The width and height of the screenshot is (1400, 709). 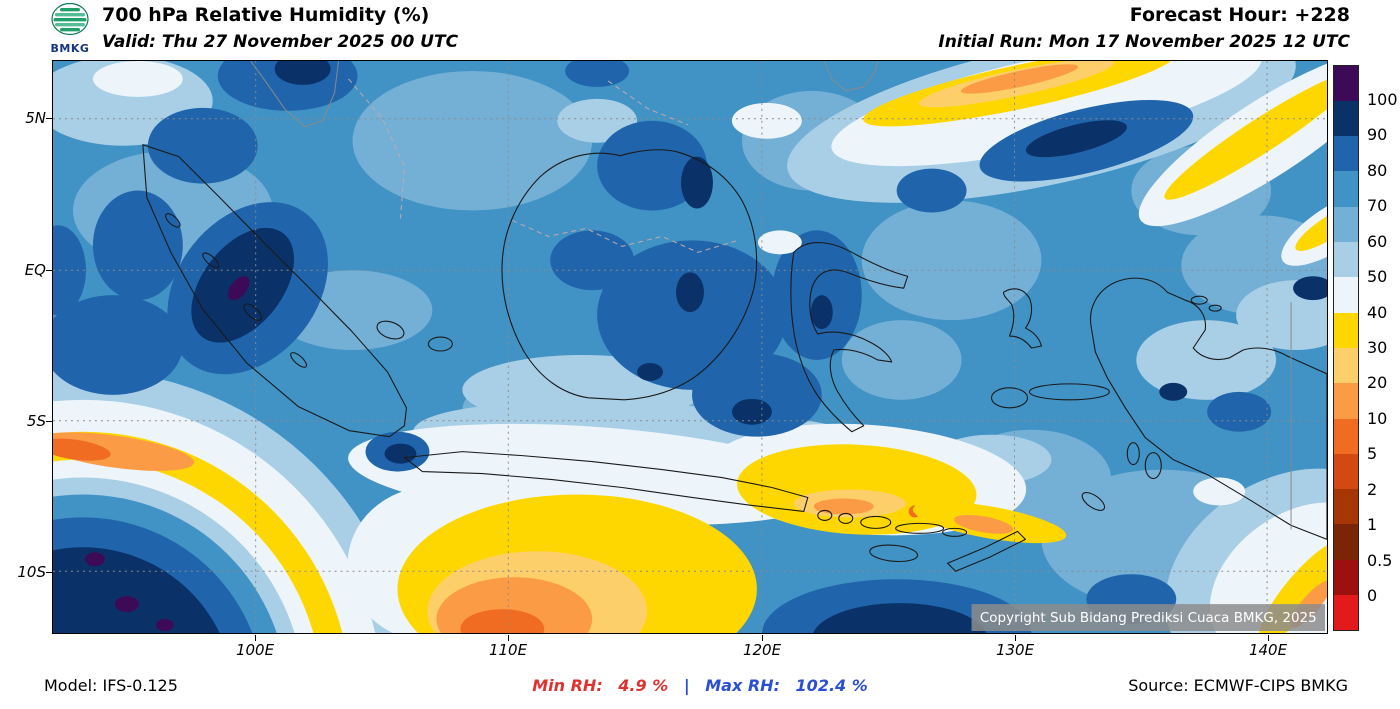 I want to click on colorbar-tick-label: 20, so click(x=1377, y=383).